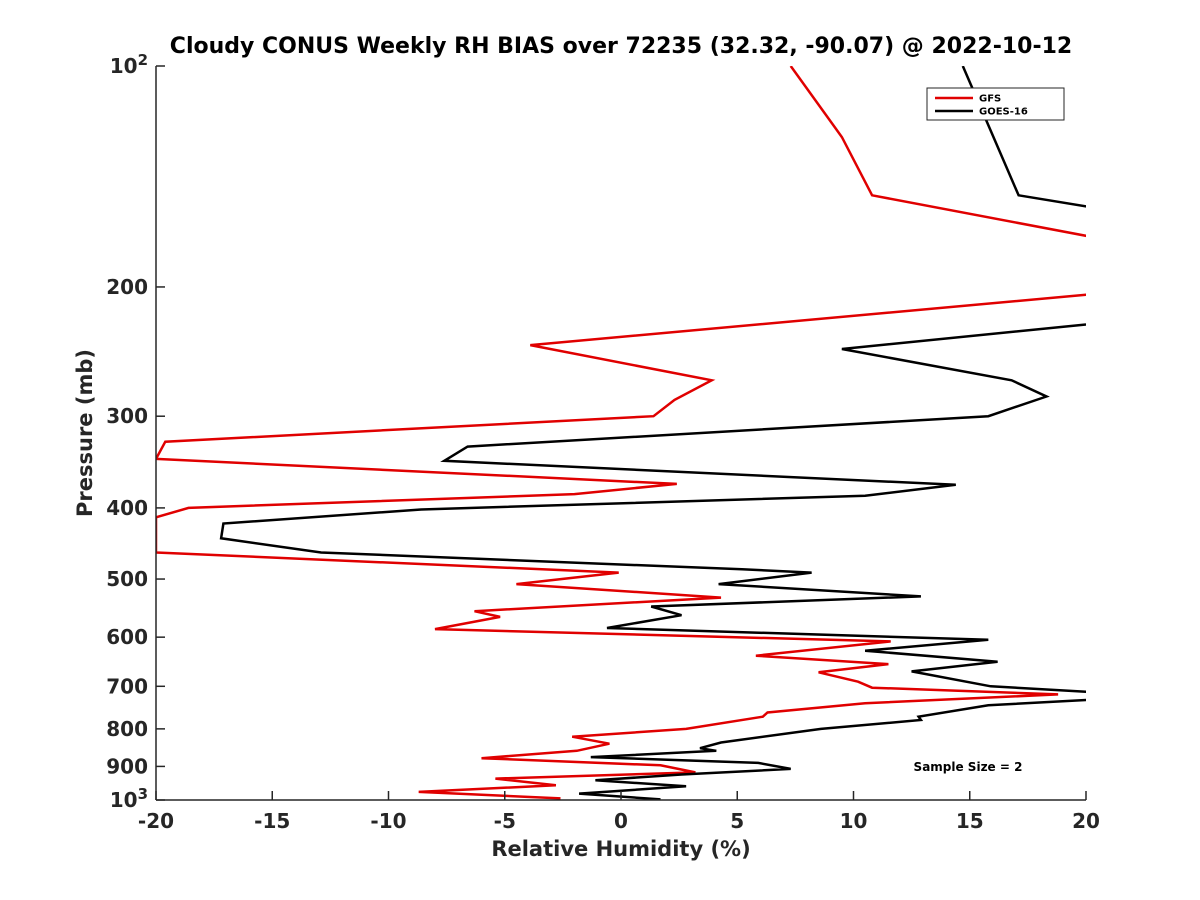  I want to click on x-axis-label: Relative Humidity (%), so click(620, 849).